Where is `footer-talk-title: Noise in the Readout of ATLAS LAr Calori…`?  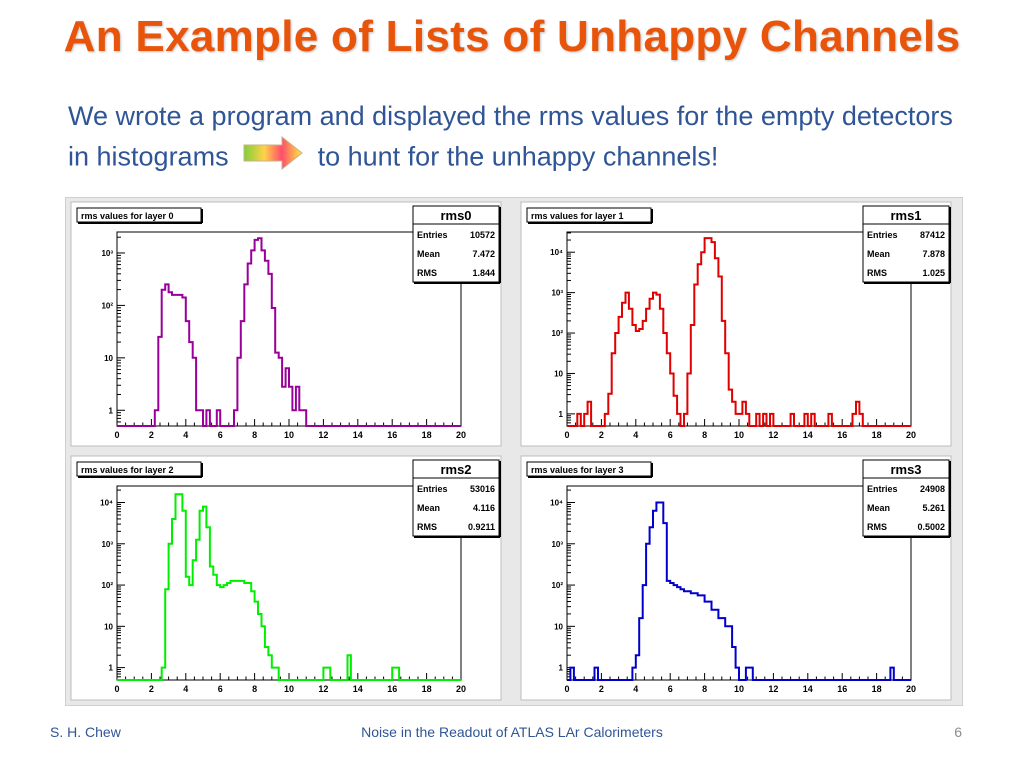
footer-talk-title: Noise in the Readout of ATLAS LAr Calori… is located at coordinates (512, 732).